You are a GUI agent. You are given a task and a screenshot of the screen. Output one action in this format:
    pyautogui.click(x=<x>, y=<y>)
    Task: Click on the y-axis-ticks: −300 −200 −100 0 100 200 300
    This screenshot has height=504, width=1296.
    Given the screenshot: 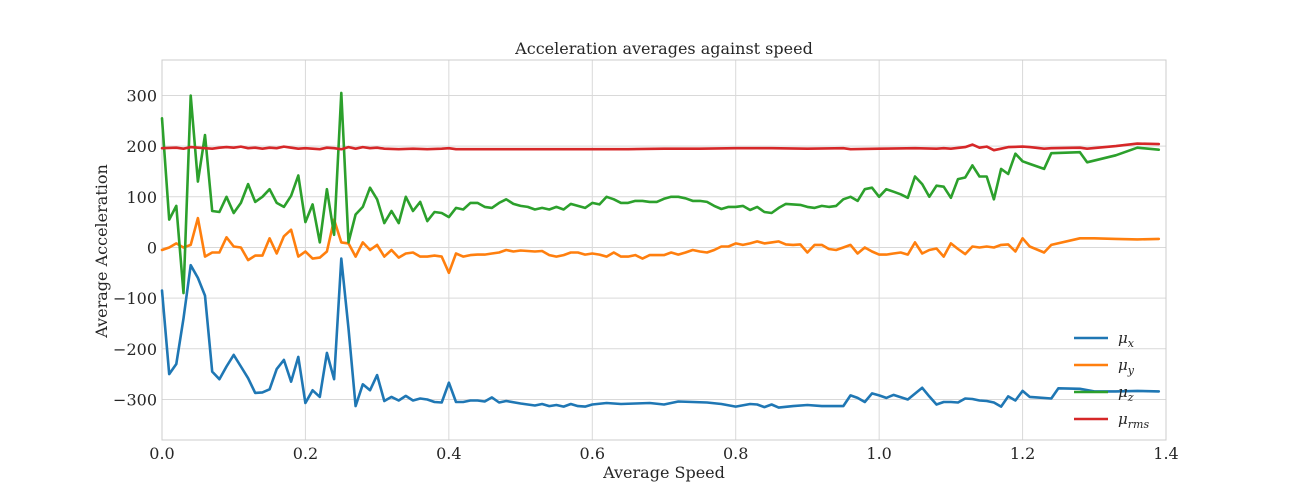 What is the action you would take?
    pyautogui.click(x=135, y=247)
    